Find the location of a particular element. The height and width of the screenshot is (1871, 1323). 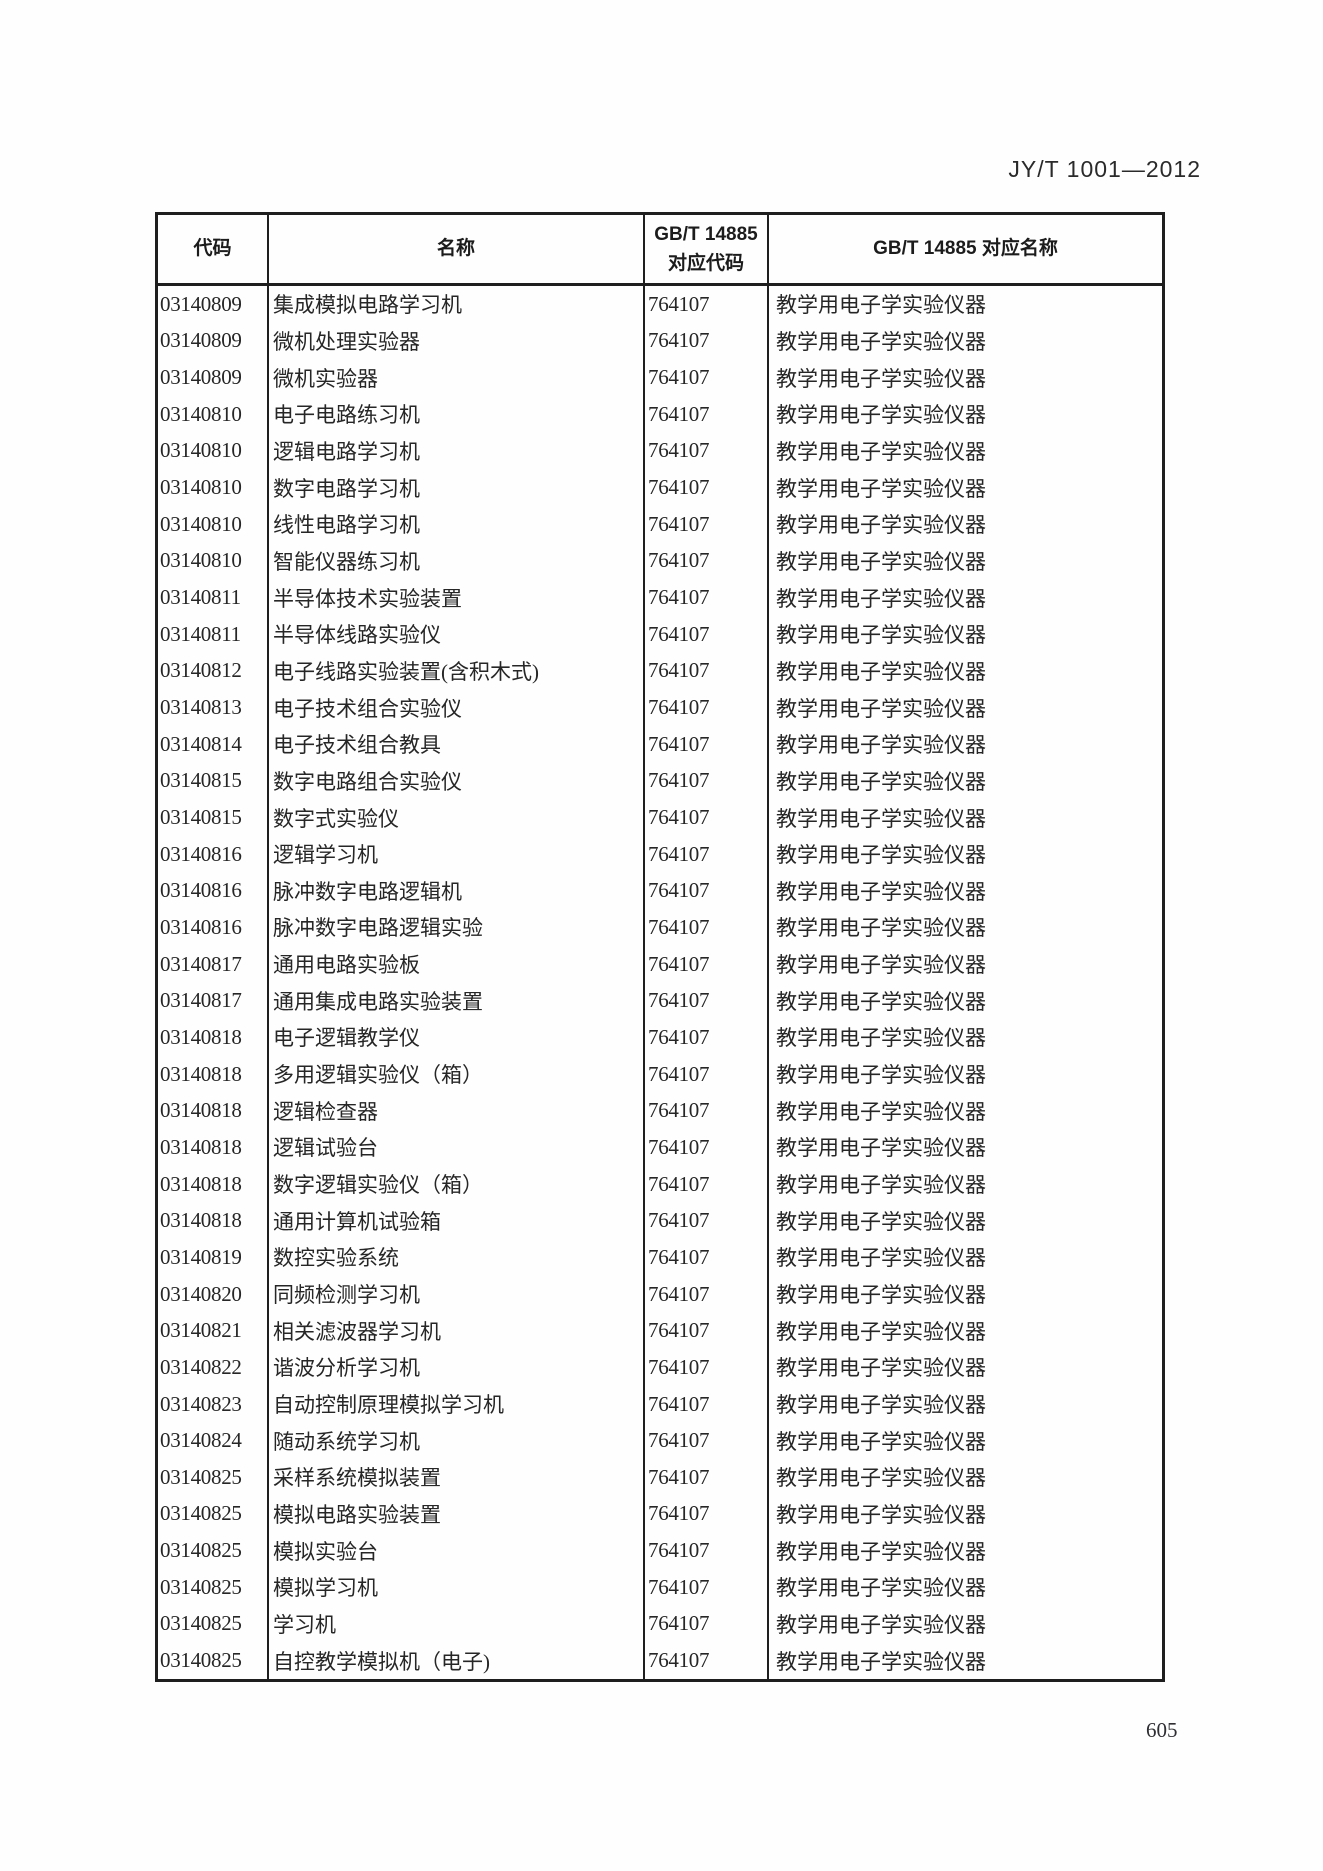

table-row: 03140815 数字电路组合实验仪 764107 教学用电子学实验仪器 is located at coordinates (660, 781).